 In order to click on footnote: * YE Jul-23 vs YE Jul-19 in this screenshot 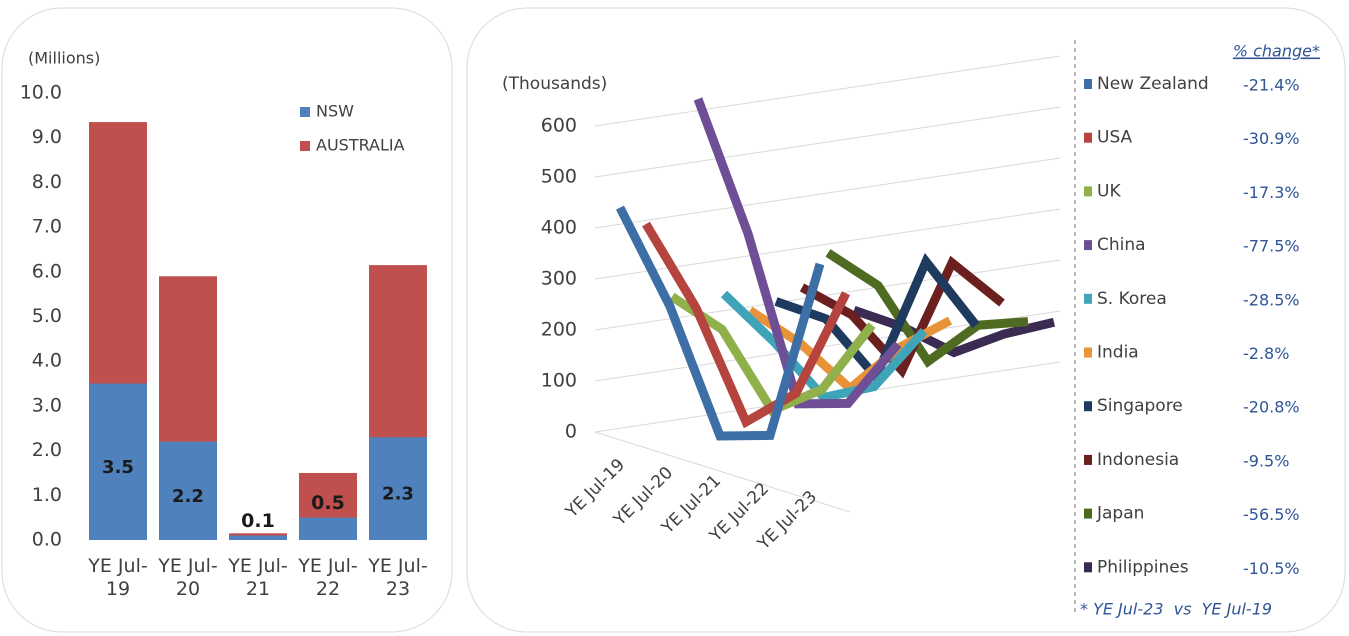, I will do `click(1176, 609)`.